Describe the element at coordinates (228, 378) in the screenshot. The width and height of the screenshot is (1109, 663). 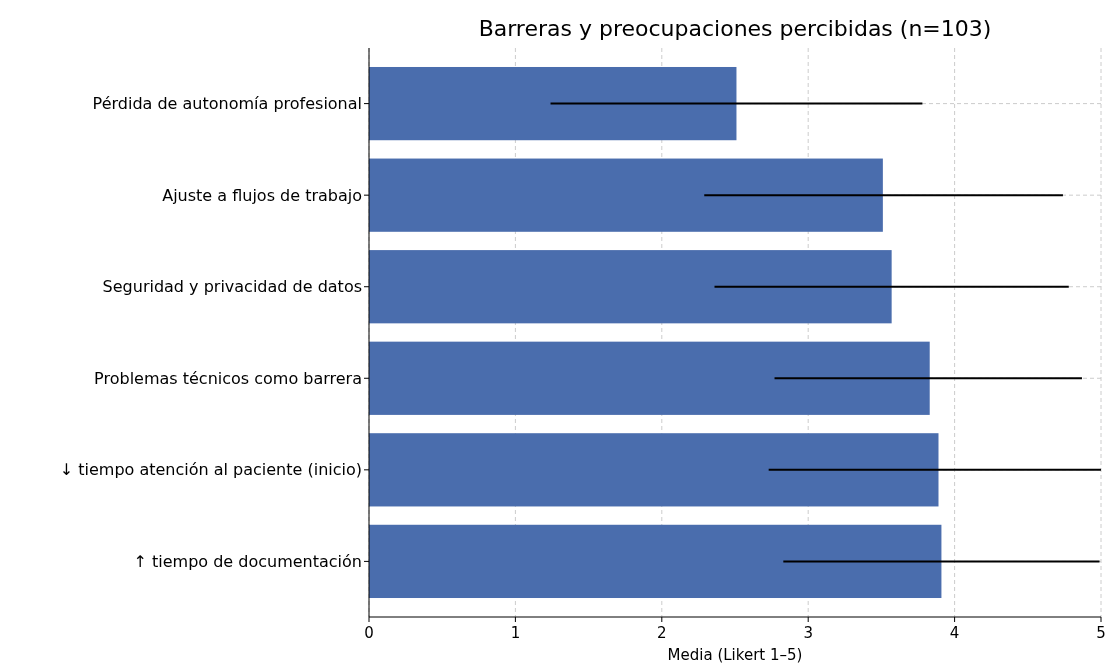
I see `y-tick-label: Problemas técnicos como barrera` at that location.